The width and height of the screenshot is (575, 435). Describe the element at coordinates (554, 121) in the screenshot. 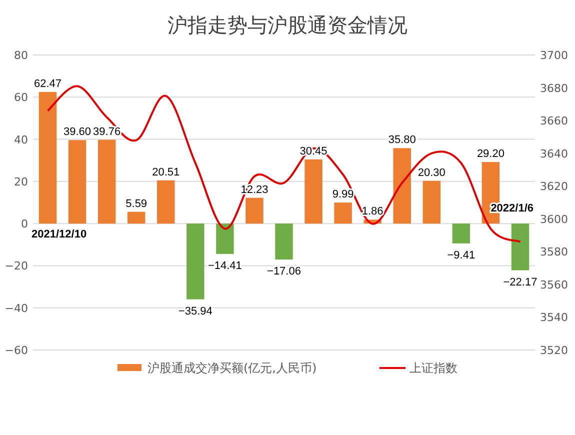

I see `y2-tick-label: 3660` at that location.